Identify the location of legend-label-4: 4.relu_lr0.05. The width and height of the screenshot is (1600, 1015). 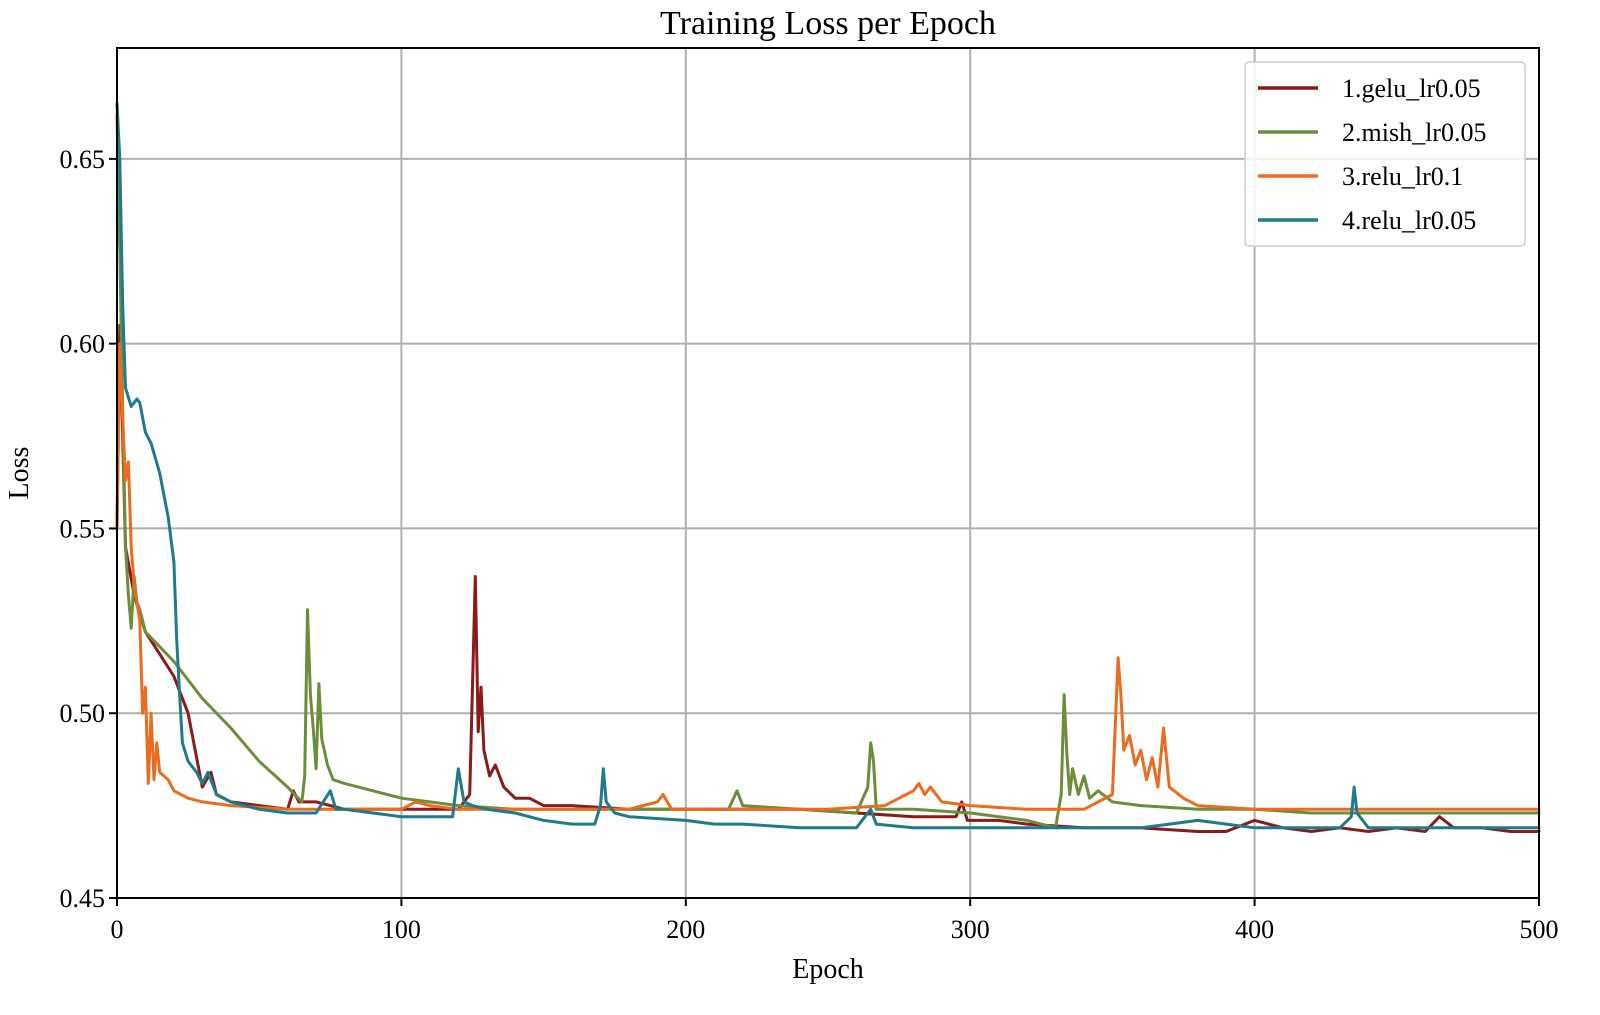
(1409, 220).